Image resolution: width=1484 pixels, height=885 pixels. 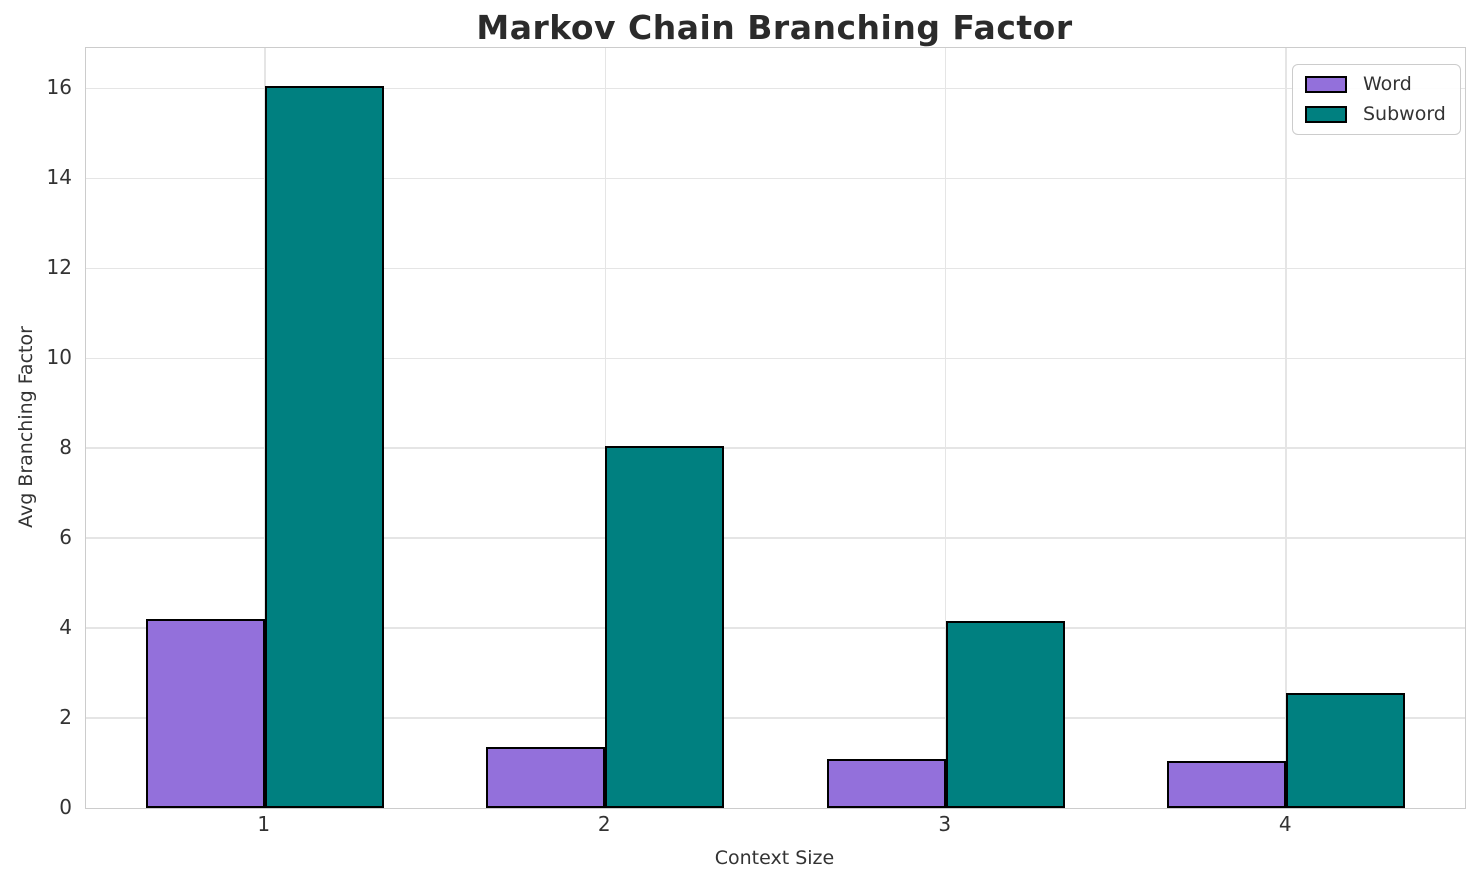 What do you see at coordinates (65, 807) in the screenshot?
I see `y-tick-label: 0` at bounding box center [65, 807].